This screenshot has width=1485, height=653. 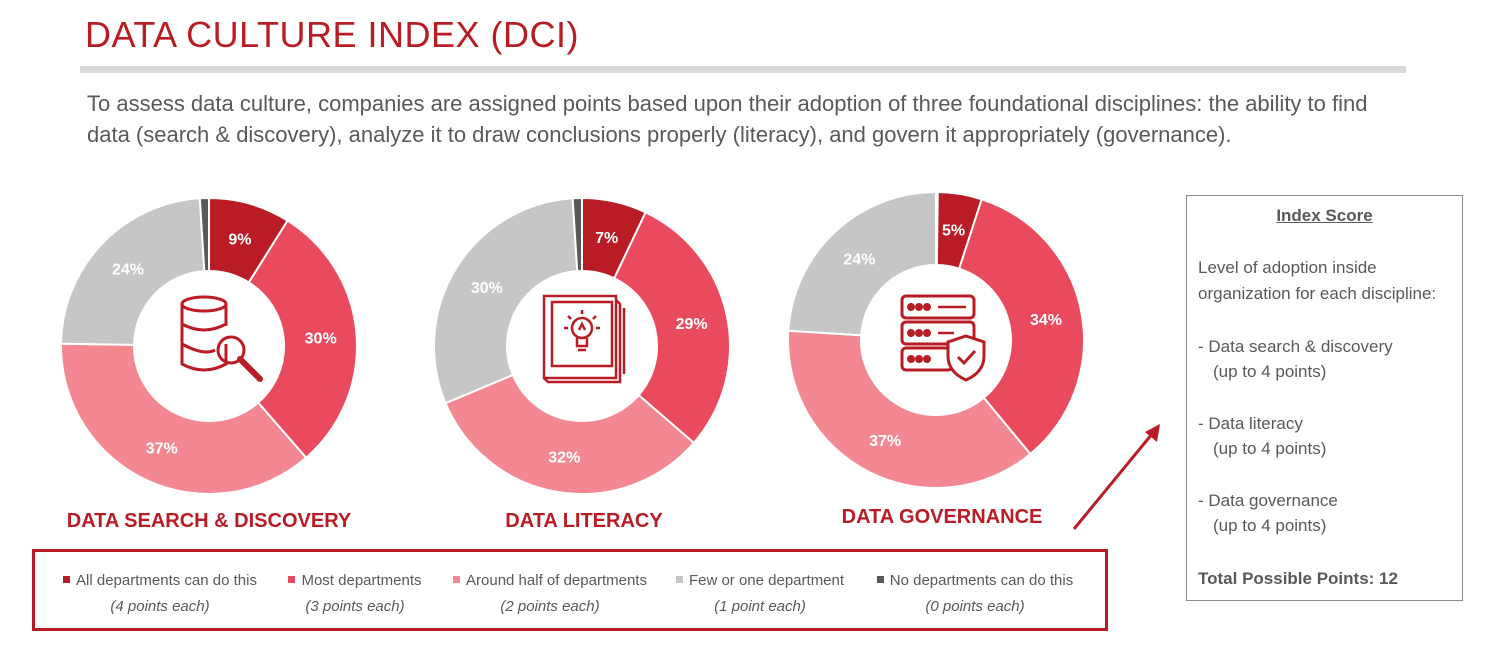 What do you see at coordinates (332, 34) in the screenshot?
I see `page-title: DATA CULTURE INDEX (DCI)` at bounding box center [332, 34].